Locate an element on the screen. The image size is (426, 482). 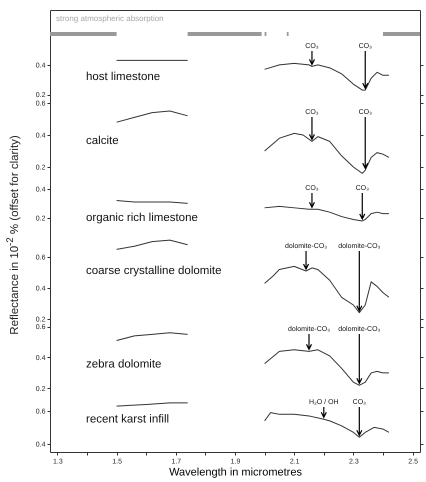
text: coarse crystalline dolomite is located at coordinates (154, 271).